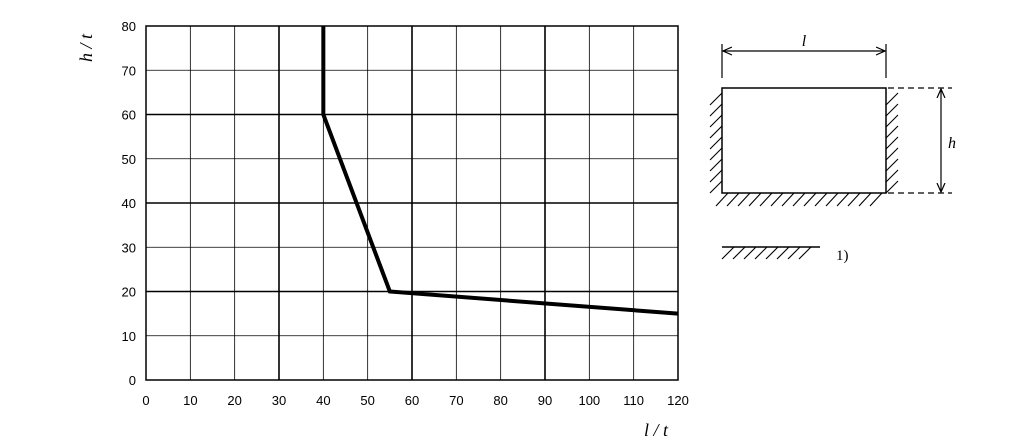 The height and width of the screenshot is (440, 1016). I want to click on y-tick-label: 10, so click(129, 336).